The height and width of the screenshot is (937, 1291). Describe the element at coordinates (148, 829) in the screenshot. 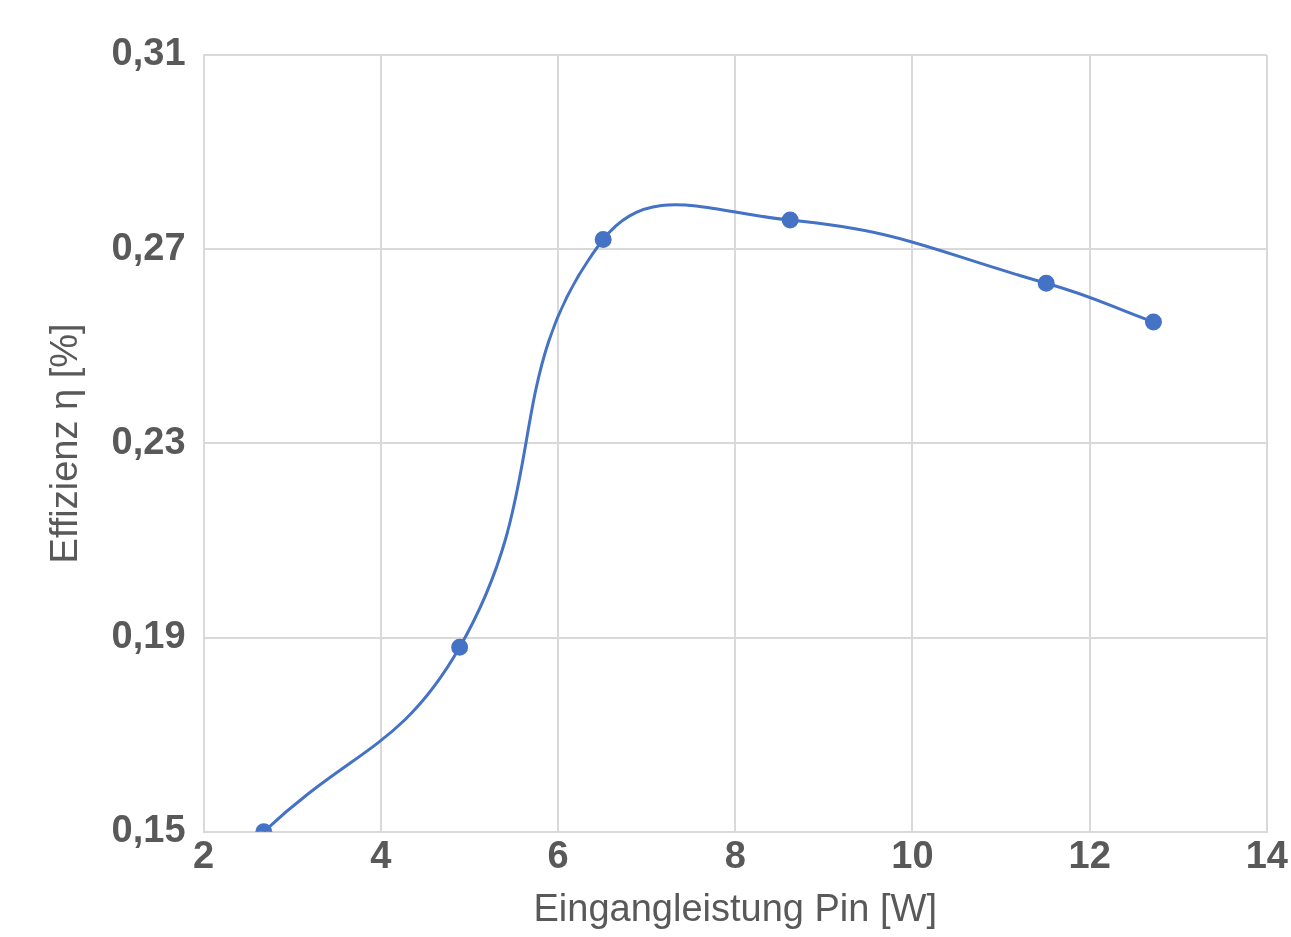

I see `y-tick-label: 0,15` at that location.